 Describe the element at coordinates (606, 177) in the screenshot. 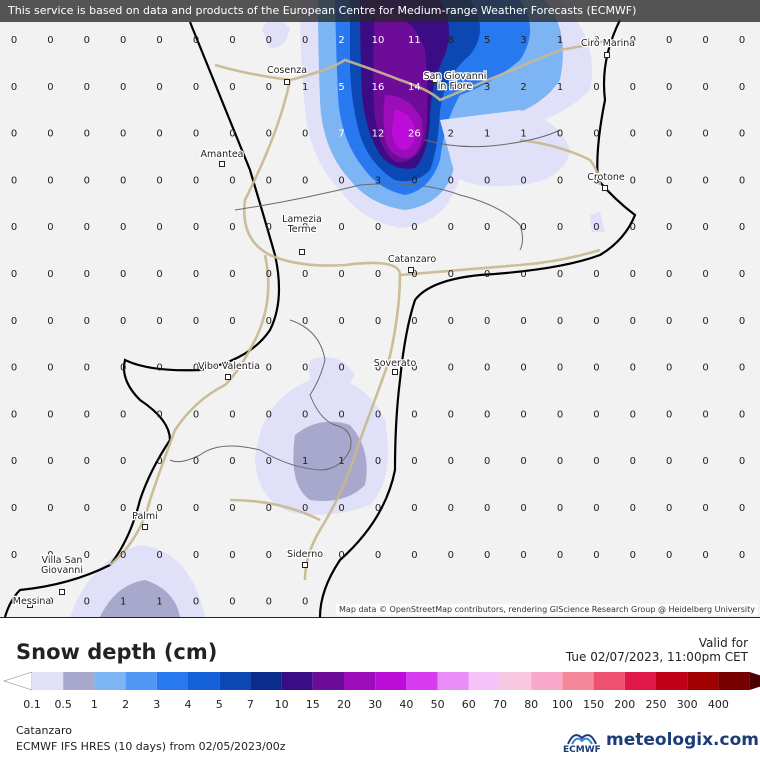

I see `city-label: Crotone` at that location.